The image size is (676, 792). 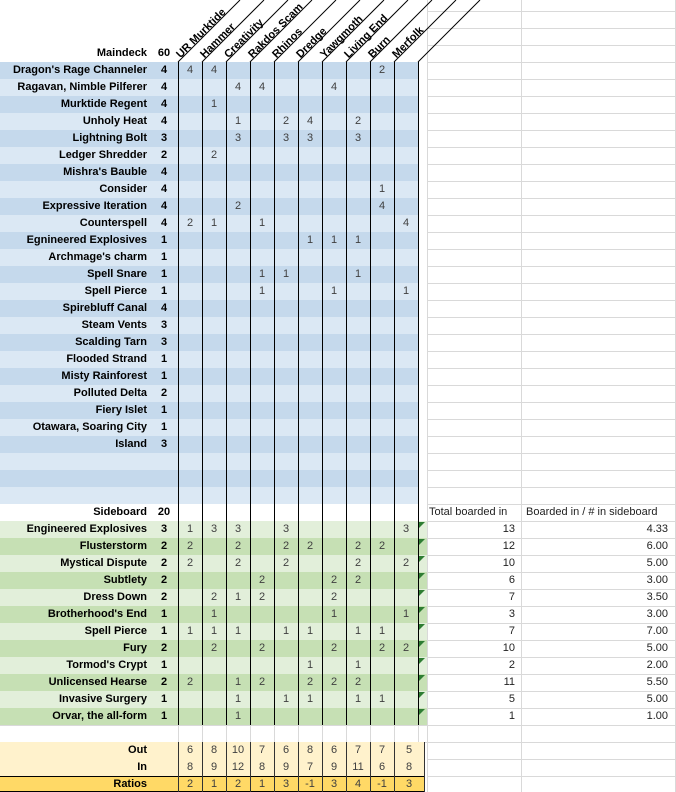 What do you see at coordinates (106, 359) in the screenshot?
I see `card-name: Flooded Strand` at bounding box center [106, 359].